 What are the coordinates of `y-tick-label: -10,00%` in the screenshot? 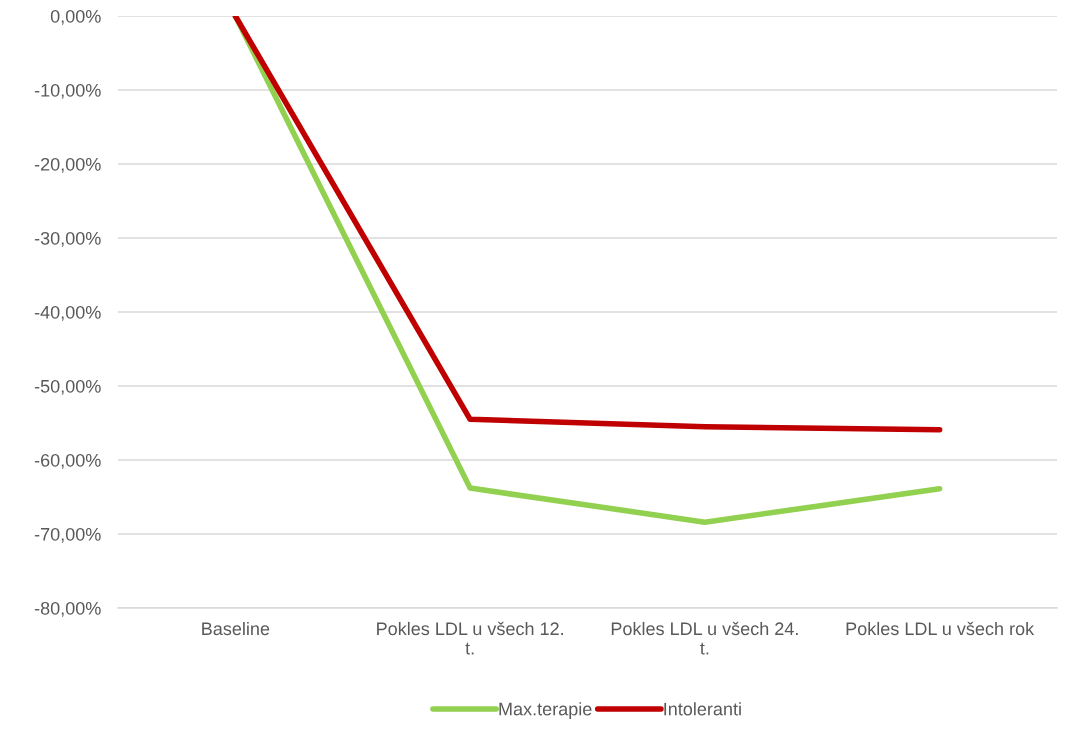 It's located at (67, 91).